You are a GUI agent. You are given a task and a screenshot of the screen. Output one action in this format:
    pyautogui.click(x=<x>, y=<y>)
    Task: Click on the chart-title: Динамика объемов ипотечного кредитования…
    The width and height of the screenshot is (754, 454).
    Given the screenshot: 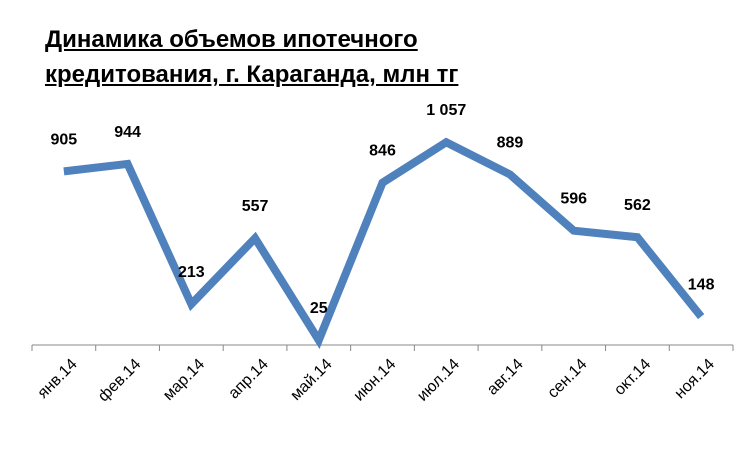 What is the action you would take?
    pyautogui.click(x=252, y=57)
    